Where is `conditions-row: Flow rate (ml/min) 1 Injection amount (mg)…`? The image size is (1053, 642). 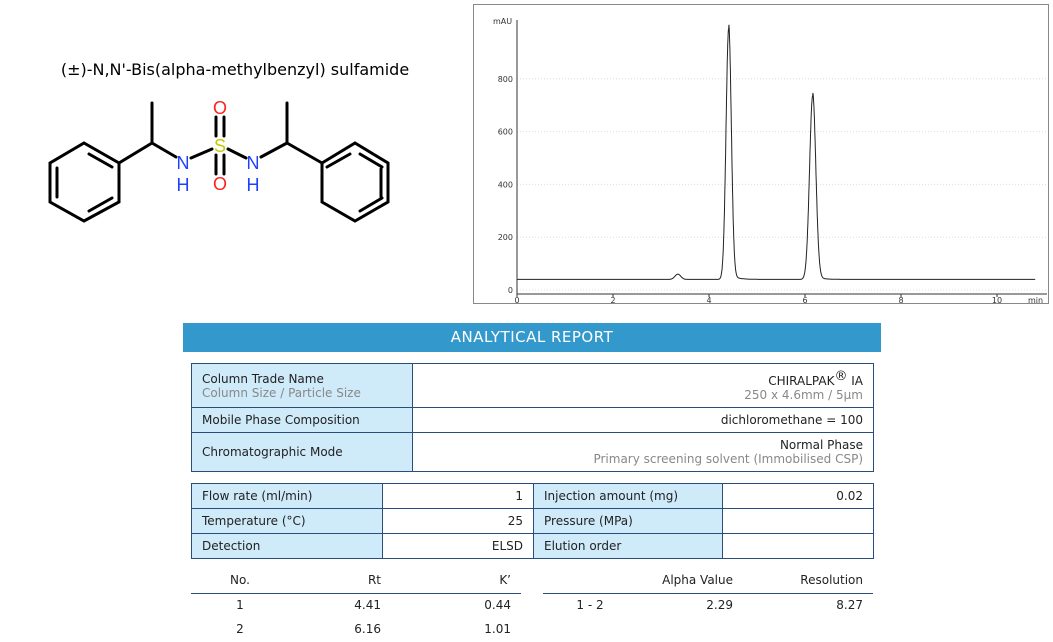
conditions-row: Flow rate (ml/min) 1 Injection amount (mg)… is located at coordinates (532, 496).